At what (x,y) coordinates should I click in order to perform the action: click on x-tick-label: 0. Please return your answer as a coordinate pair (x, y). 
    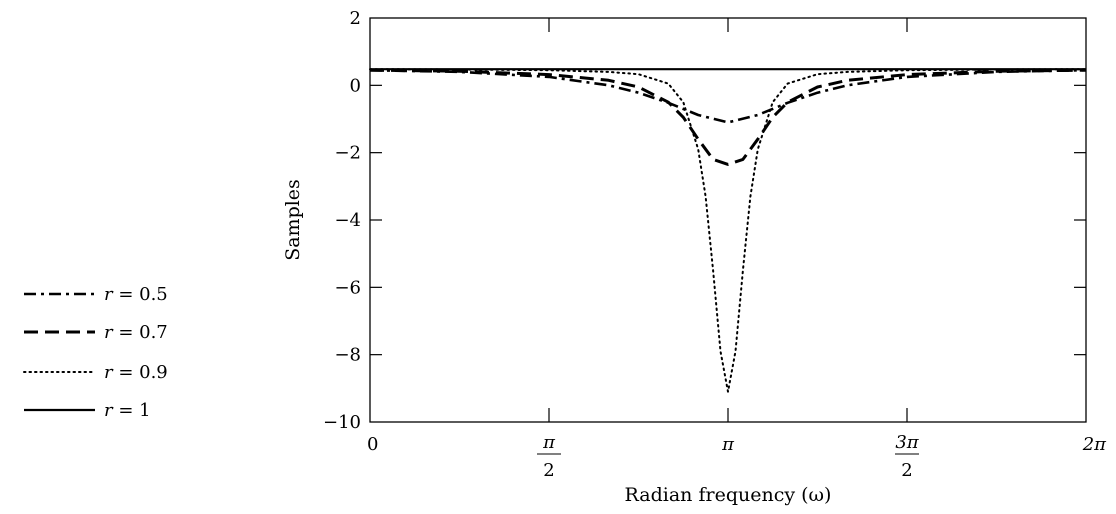
    Looking at the image, I should click on (372, 444).